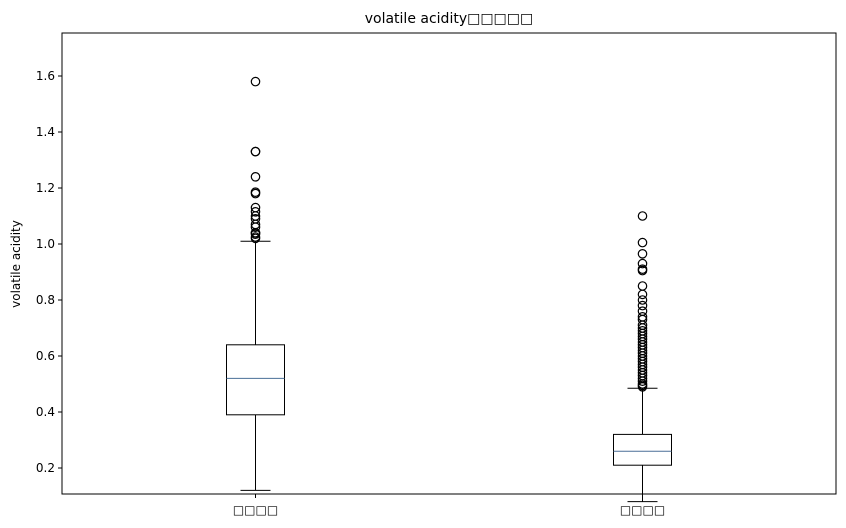  I want to click on y-tick-label: 0.8, so click(45, 300).